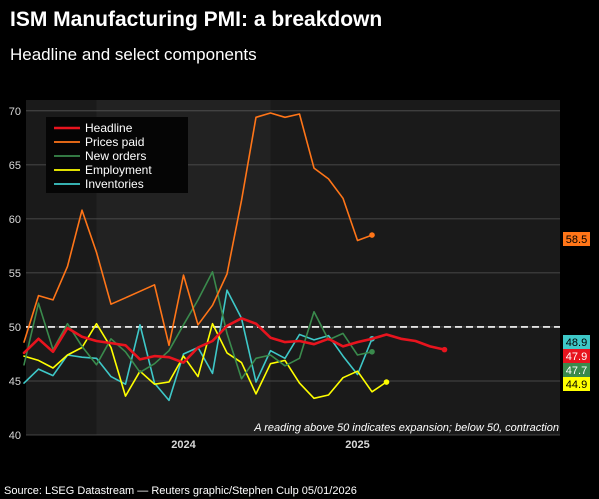 The height and width of the screenshot is (499, 599). I want to click on series-end-point-new-orders, so click(372, 351).